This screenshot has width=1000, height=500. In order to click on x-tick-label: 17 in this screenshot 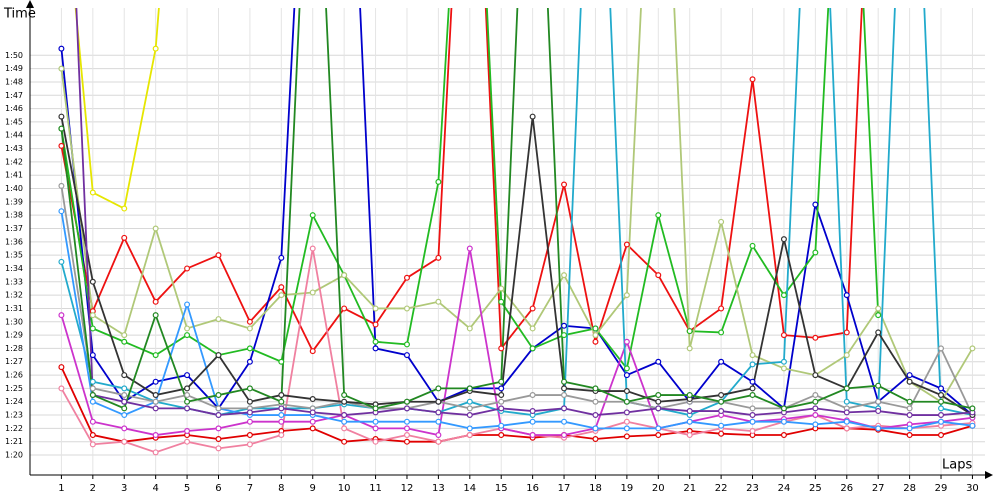, I will do `click(564, 488)`.